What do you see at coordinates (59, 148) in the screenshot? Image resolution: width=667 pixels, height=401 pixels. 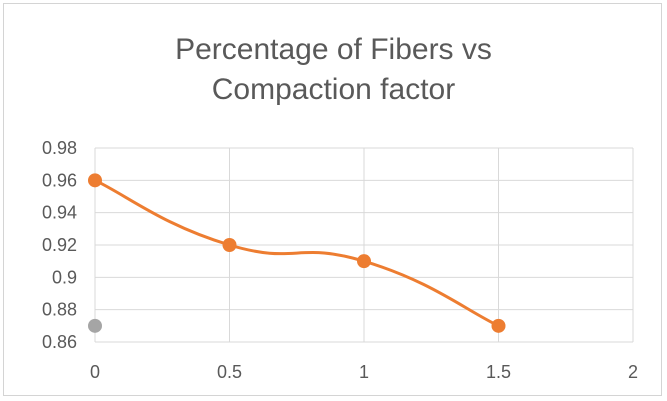 I see `y-tick-label: 0.98` at bounding box center [59, 148].